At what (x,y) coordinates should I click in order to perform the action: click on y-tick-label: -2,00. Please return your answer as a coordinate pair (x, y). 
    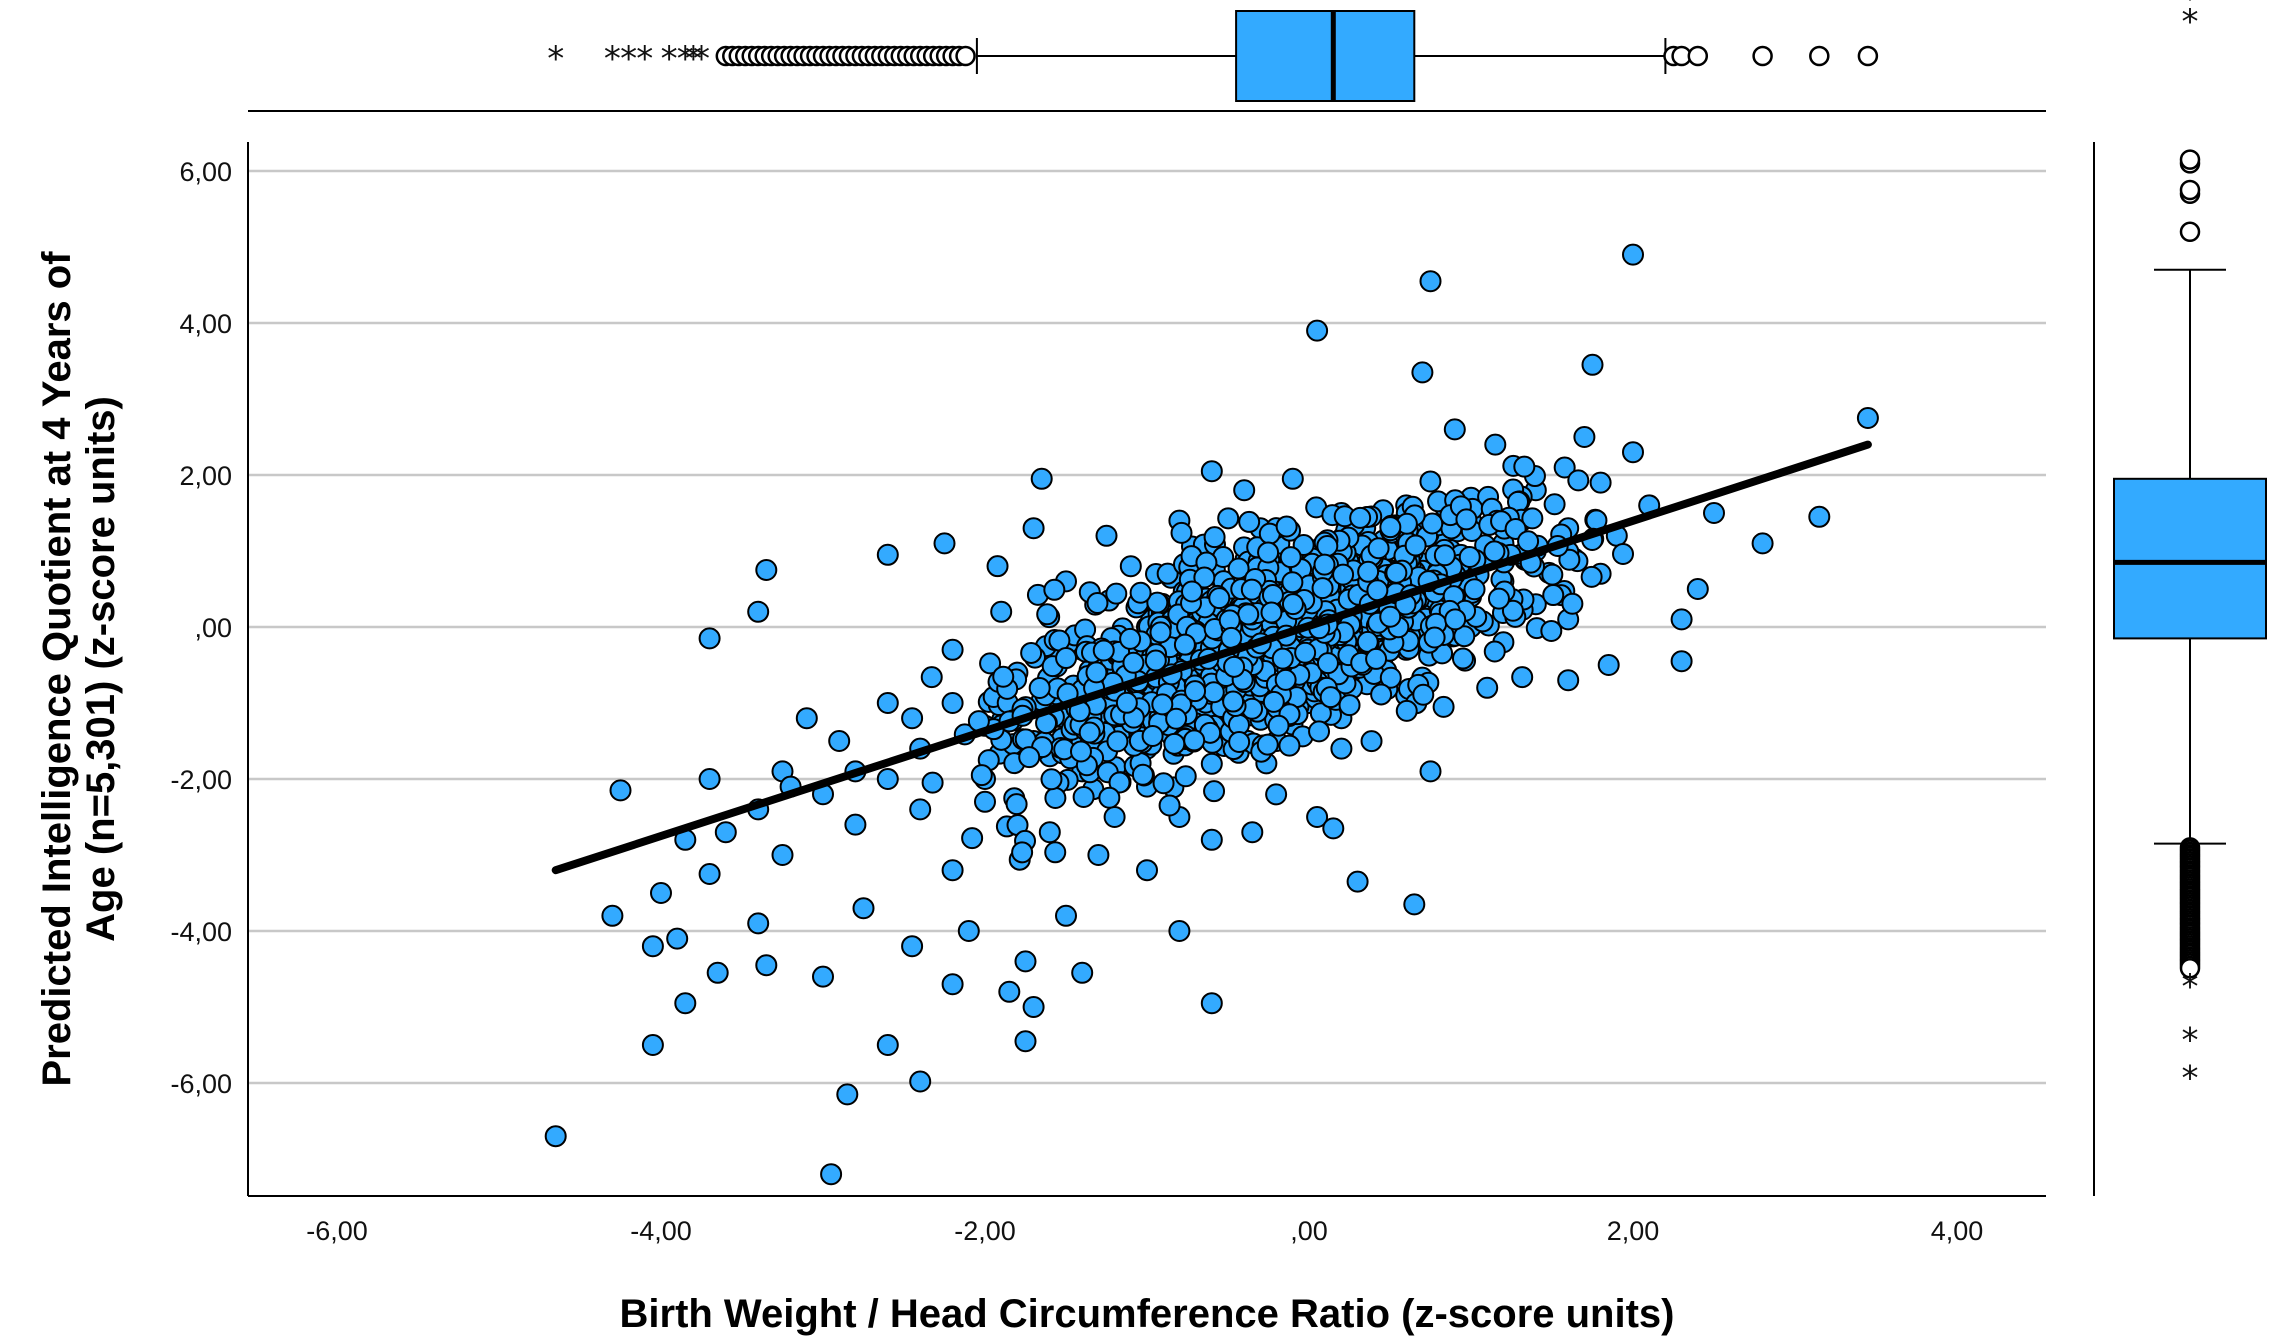
    Looking at the image, I should click on (201, 780).